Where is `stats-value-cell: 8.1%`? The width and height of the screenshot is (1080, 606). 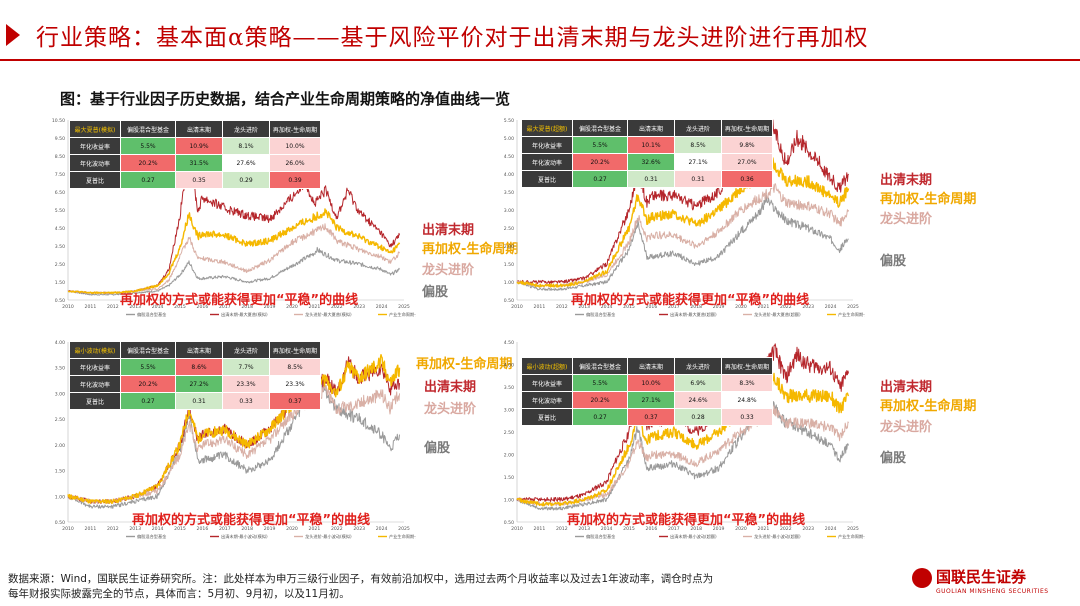 stats-value-cell: 8.1% is located at coordinates (246, 146).